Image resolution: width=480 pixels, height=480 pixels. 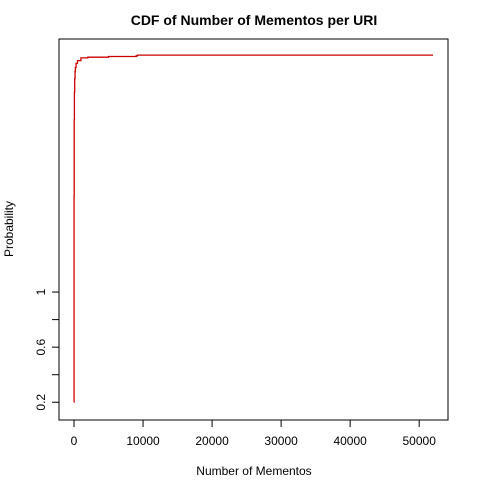 I want to click on x-tick-label: 30000, so click(x=281, y=441).